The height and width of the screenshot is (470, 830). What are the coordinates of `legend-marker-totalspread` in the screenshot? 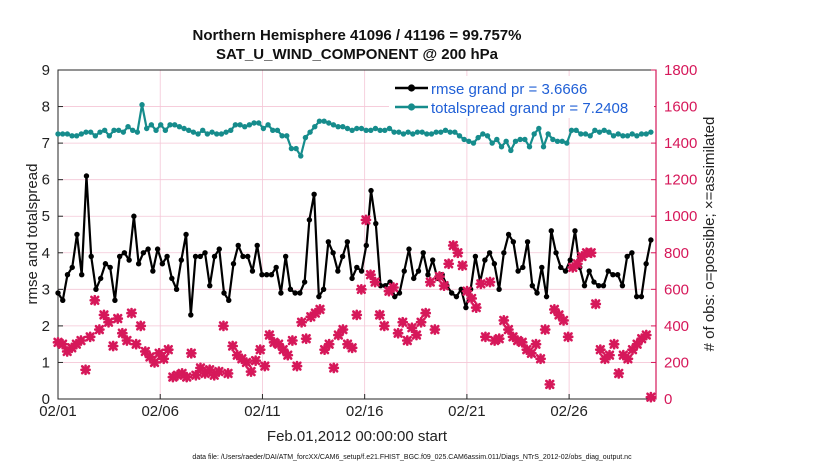 It's located at (411, 107).